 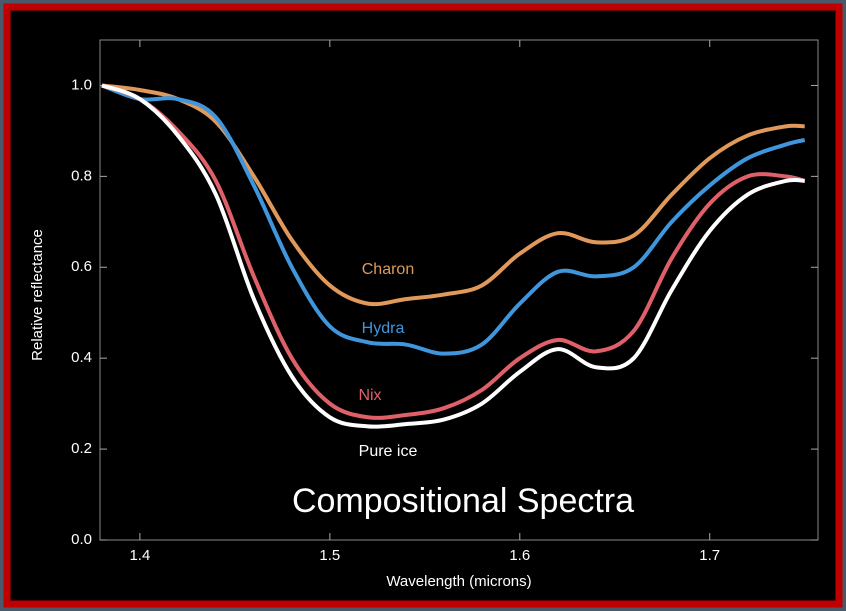 I want to click on series-label: Nix, so click(x=369, y=395).